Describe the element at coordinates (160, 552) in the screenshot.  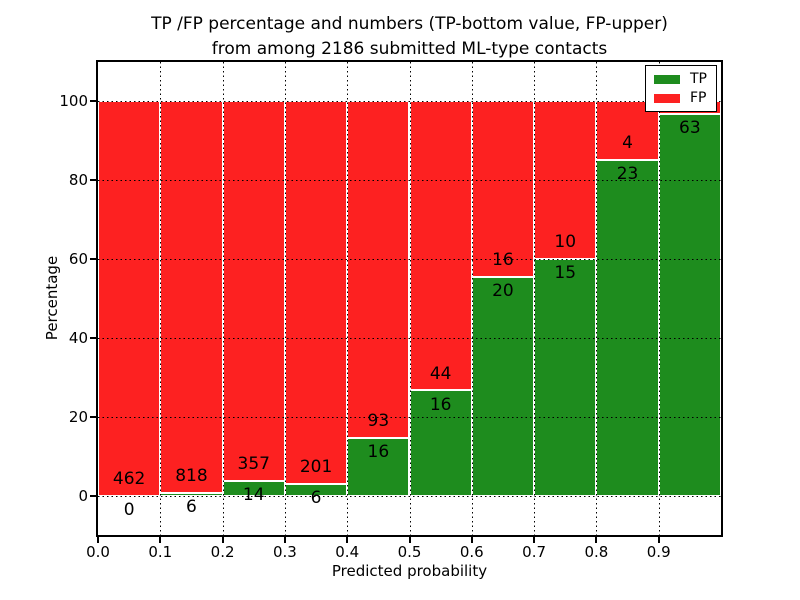
I see `x-tick-label: 0.1` at that location.